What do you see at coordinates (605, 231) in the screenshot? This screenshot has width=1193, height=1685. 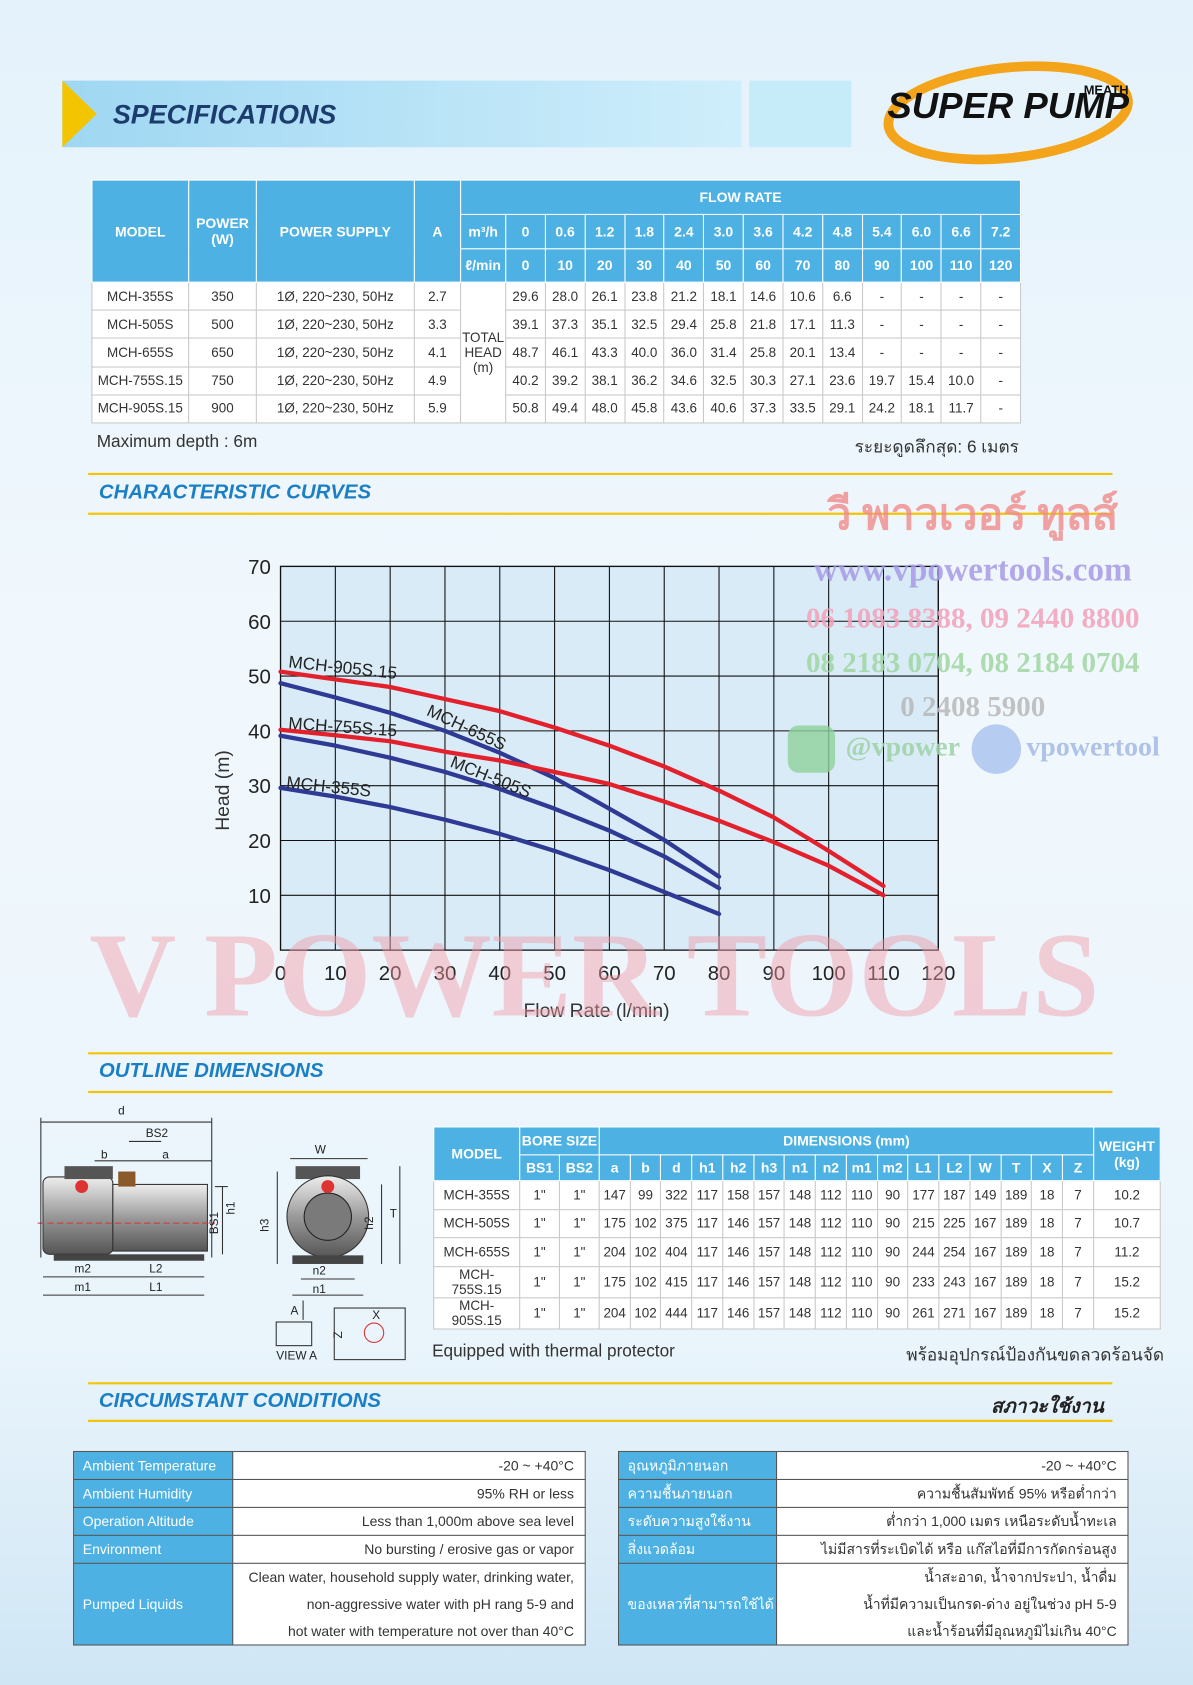 I see `header-cell: 1.2` at bounding box center [605, 231].